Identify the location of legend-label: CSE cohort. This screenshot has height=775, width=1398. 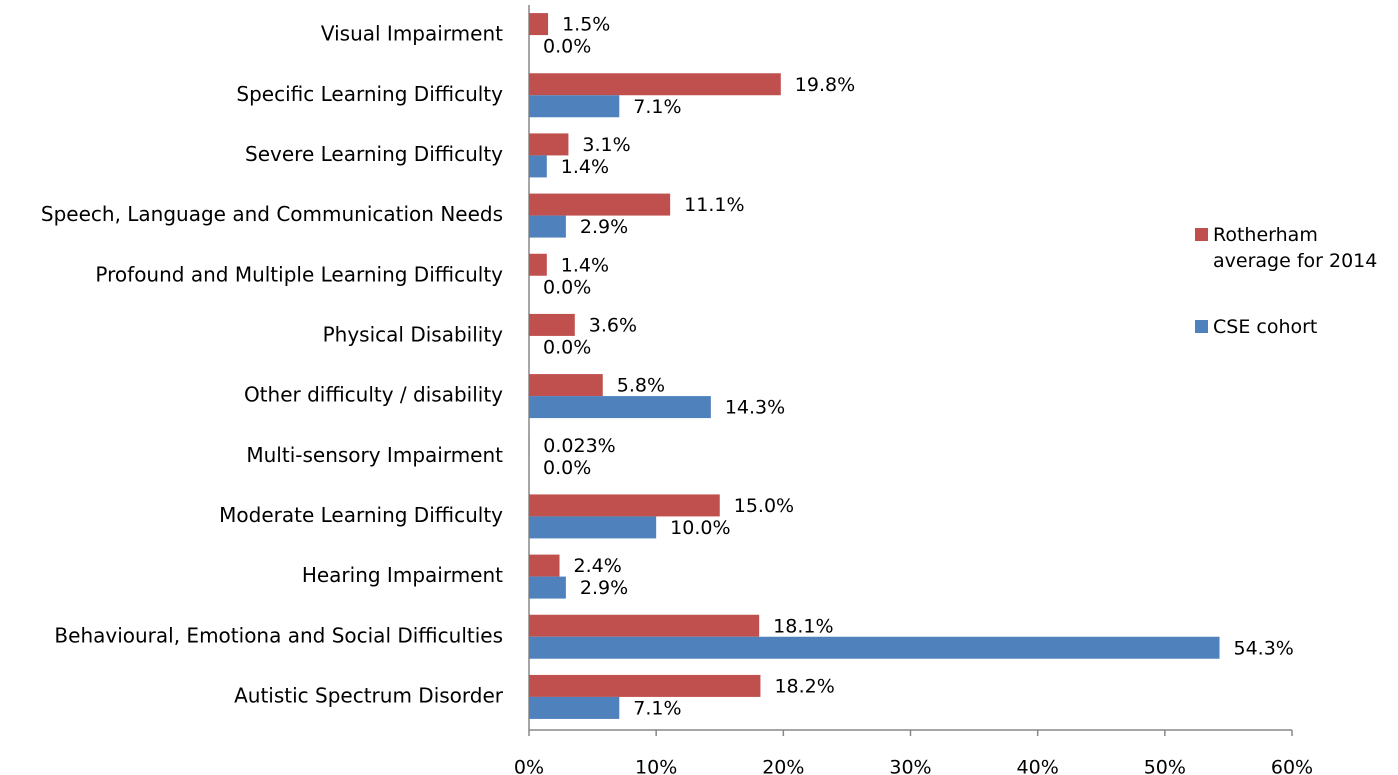
(1265, 327).